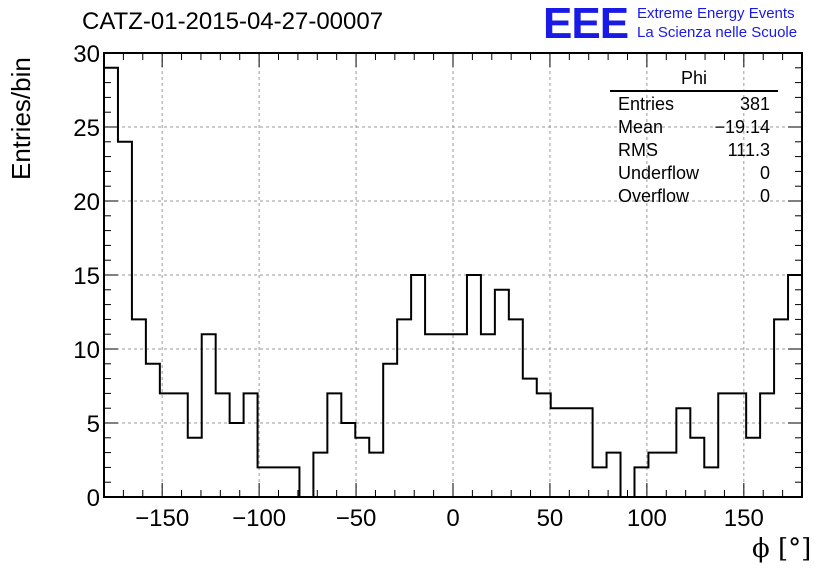  Describe the element at coordinates (638, 150) in the screenshot. I see `stats-label: RMS` at that location.